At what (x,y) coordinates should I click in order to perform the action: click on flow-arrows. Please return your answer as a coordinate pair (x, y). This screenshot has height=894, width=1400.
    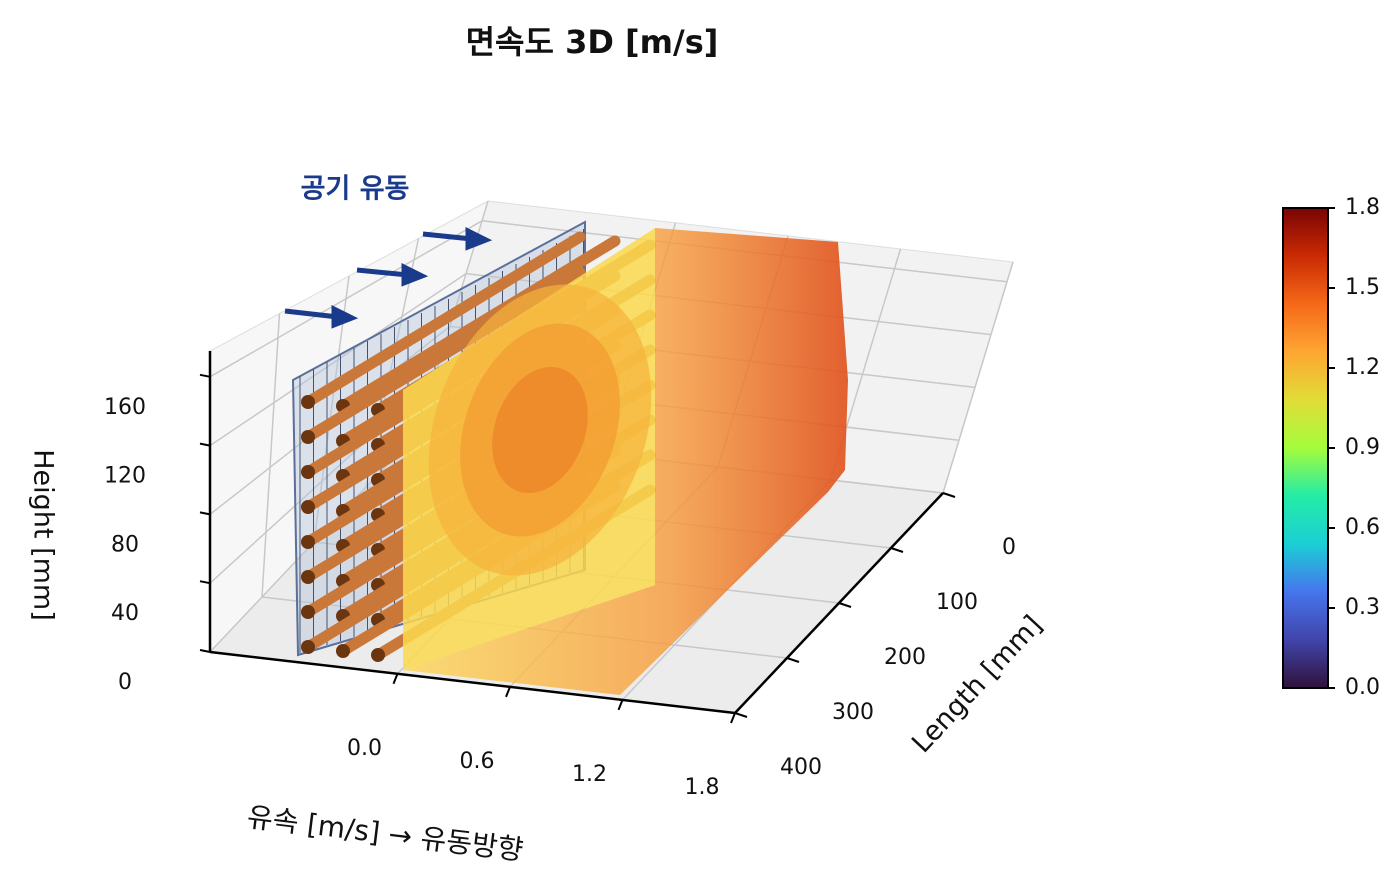
    Looking at the image, I should click on (388, 277).